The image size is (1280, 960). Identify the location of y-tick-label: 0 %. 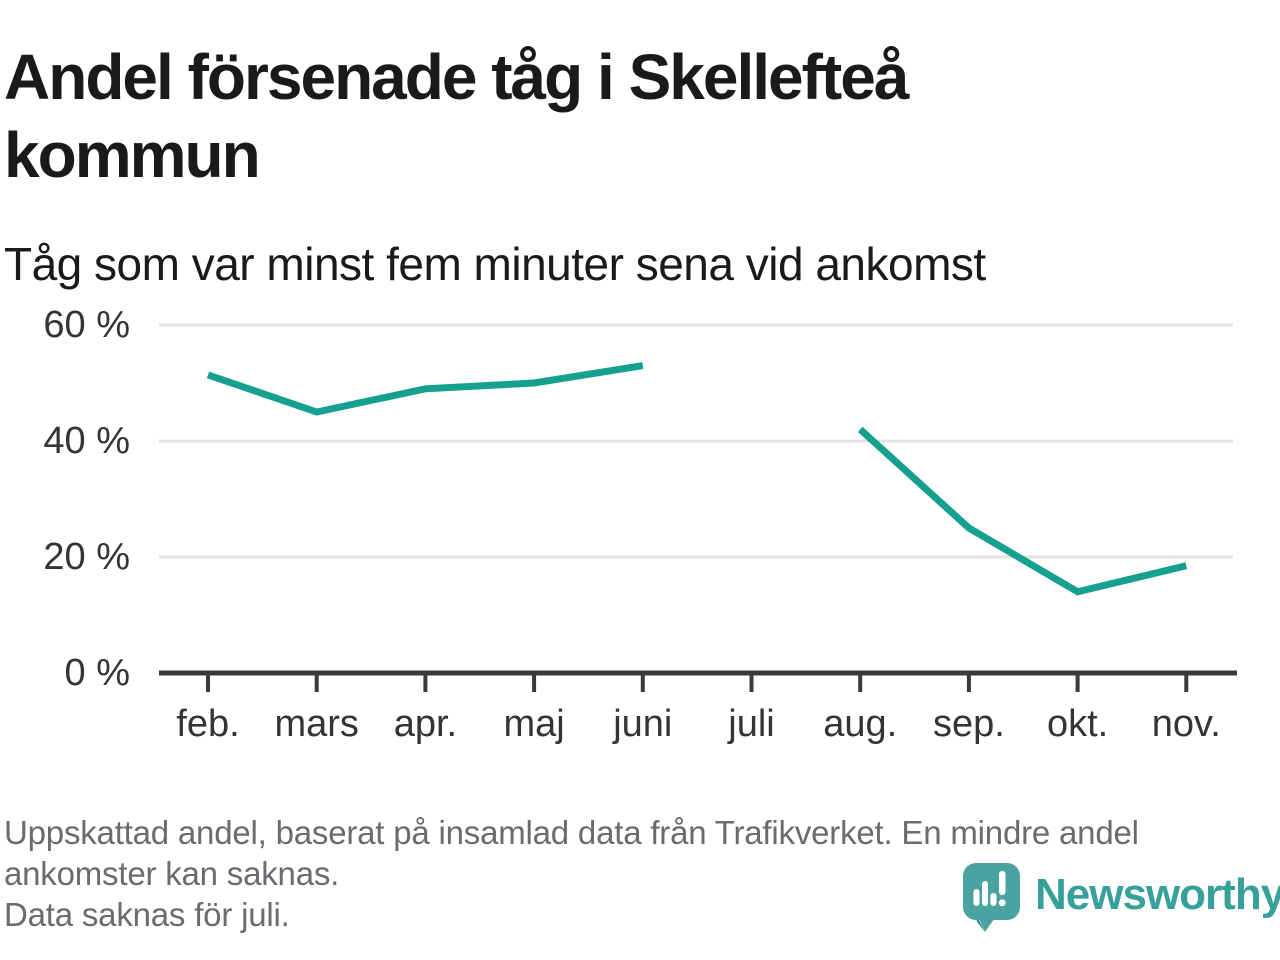
(97, 673).